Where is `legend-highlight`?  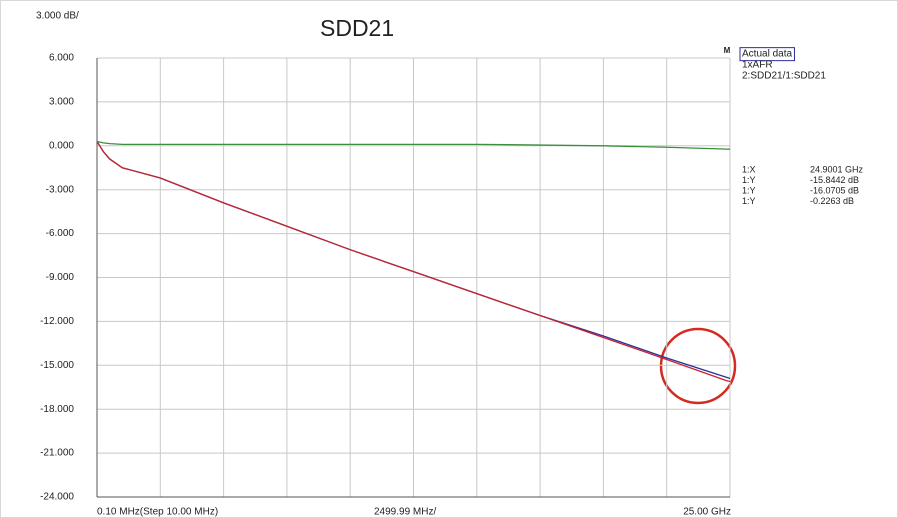
legend-highlight is located at coordinates (767, 54).